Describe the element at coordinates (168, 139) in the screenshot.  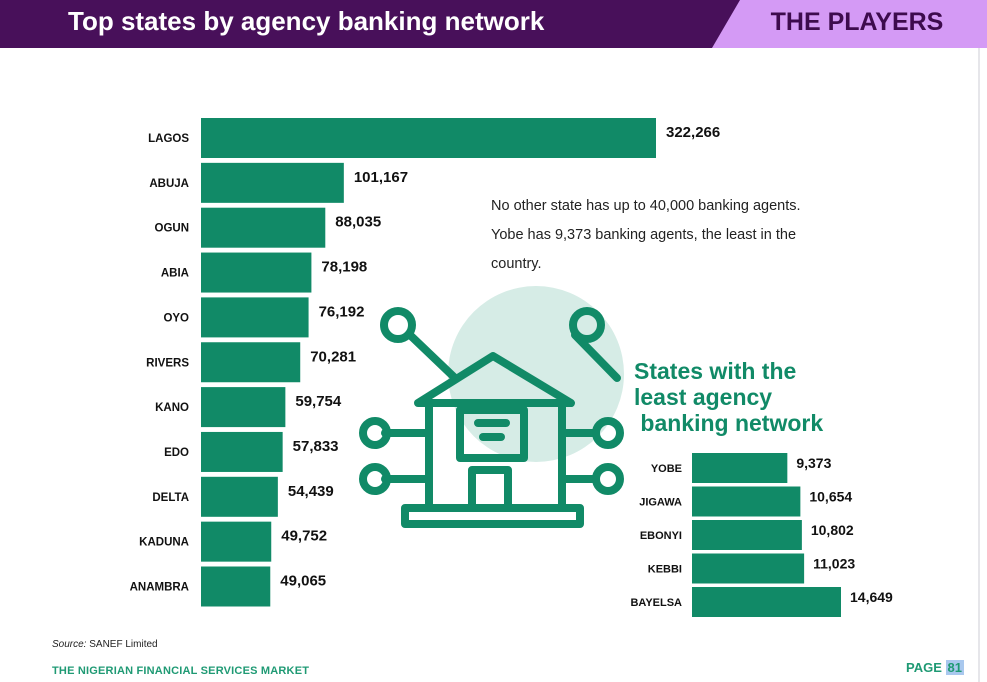
I see `top-states-category-label-lagos: LAGOS` at that location.